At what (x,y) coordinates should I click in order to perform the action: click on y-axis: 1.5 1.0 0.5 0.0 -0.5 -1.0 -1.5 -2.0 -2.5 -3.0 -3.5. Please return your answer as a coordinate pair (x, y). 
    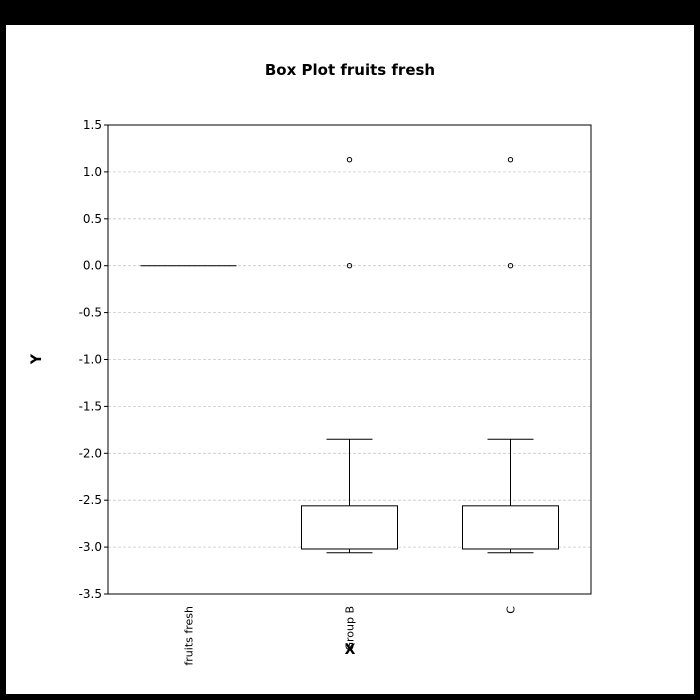
    Looking at the image, I should click on (93, 359).